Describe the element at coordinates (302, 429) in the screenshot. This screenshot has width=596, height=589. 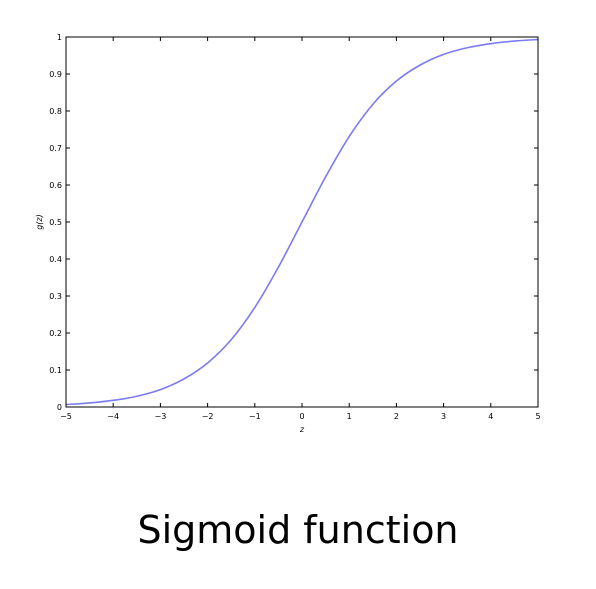
I see `x-axis-title: z` at that location.